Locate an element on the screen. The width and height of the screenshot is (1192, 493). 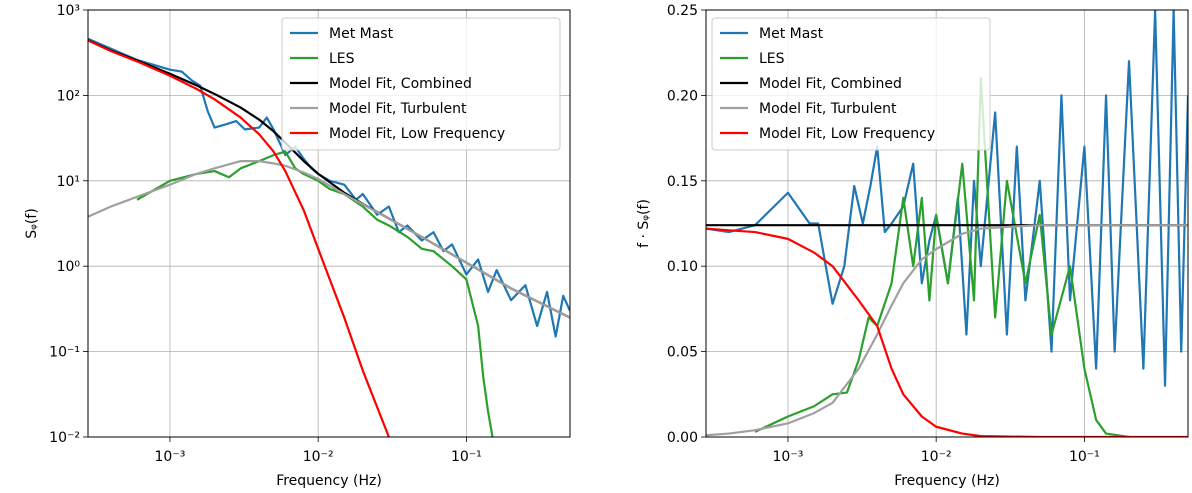
y-tick-label: 10² is located at coordinates (68, 96).